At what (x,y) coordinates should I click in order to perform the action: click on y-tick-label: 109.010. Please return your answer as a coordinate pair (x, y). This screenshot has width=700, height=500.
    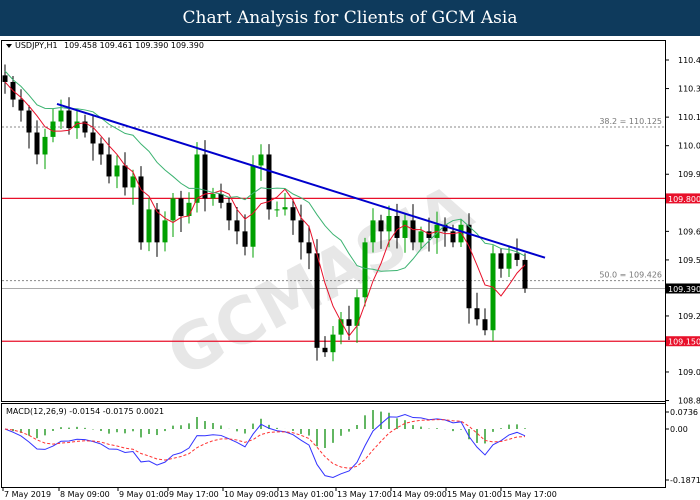
    Looking at the image, I should click on (689, 372).